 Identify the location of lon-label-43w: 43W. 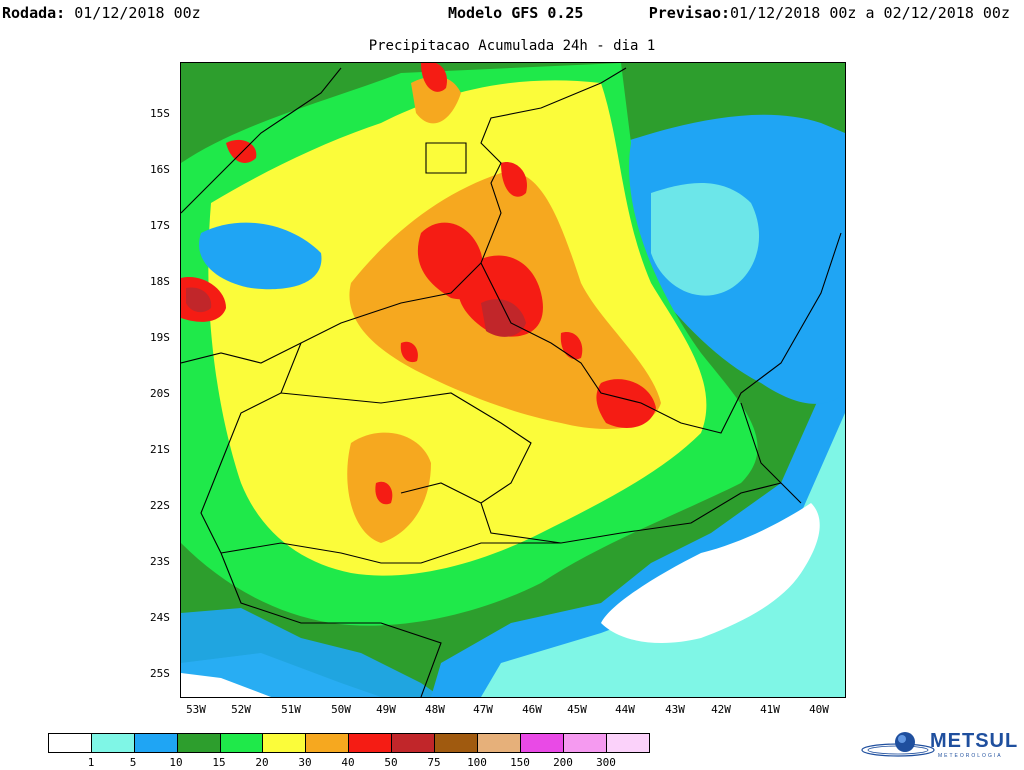
(675, 709).